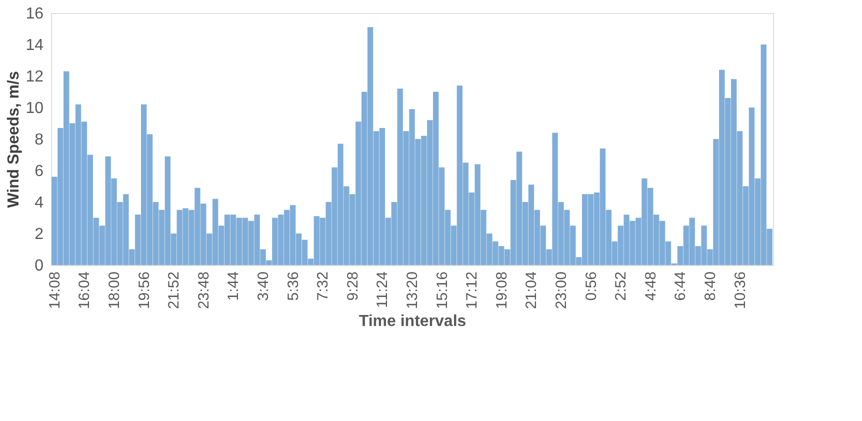 The width and height of the screenshot is (862, 421). Describe the element at coordinates (412, 321) in the screenshot. I see `x-axis-title: Time intervals` at that location.